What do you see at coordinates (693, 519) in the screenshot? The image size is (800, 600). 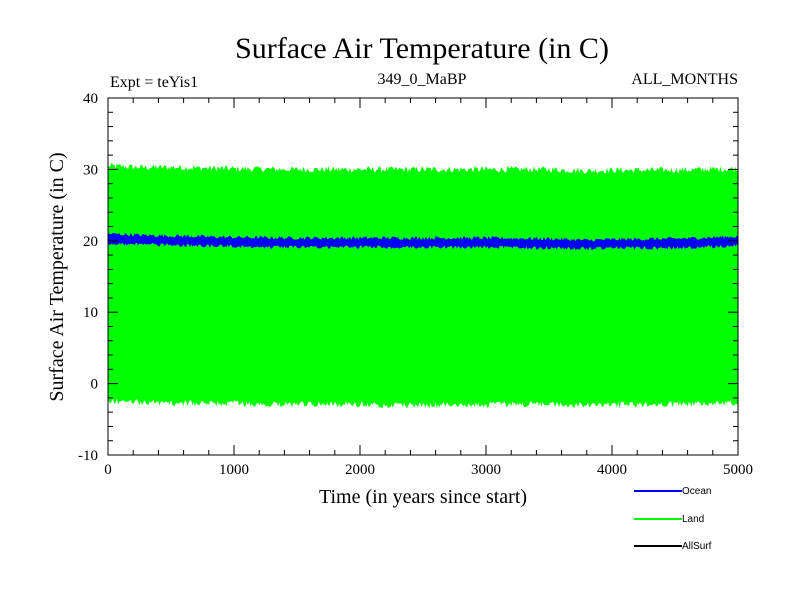 I see `legend-label: Land` at bounding box center [693, 519].